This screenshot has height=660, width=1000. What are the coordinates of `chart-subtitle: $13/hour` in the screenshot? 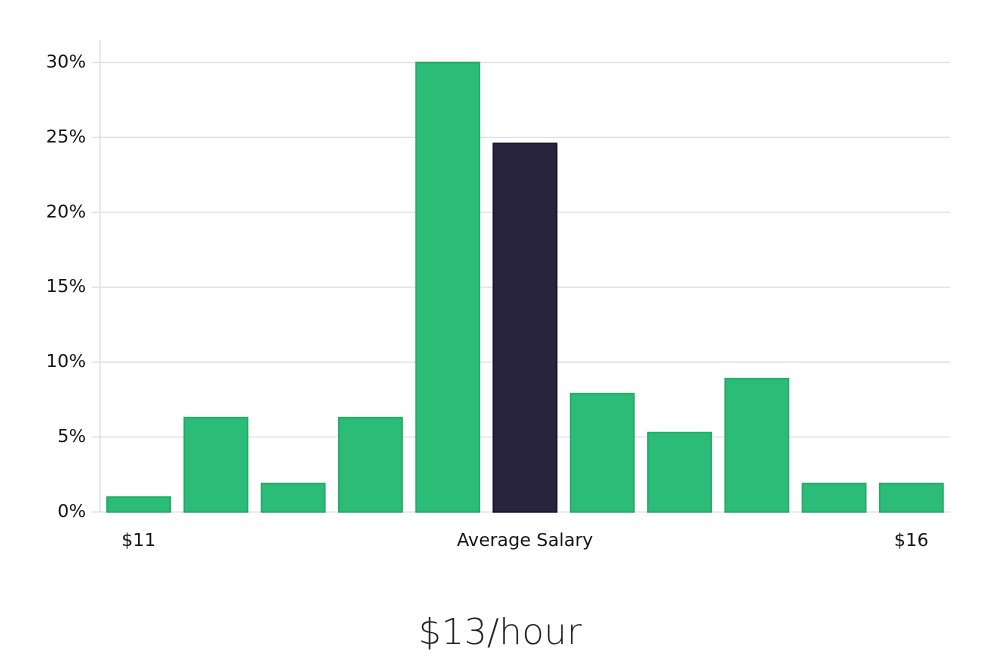 It's located at (500, 632).